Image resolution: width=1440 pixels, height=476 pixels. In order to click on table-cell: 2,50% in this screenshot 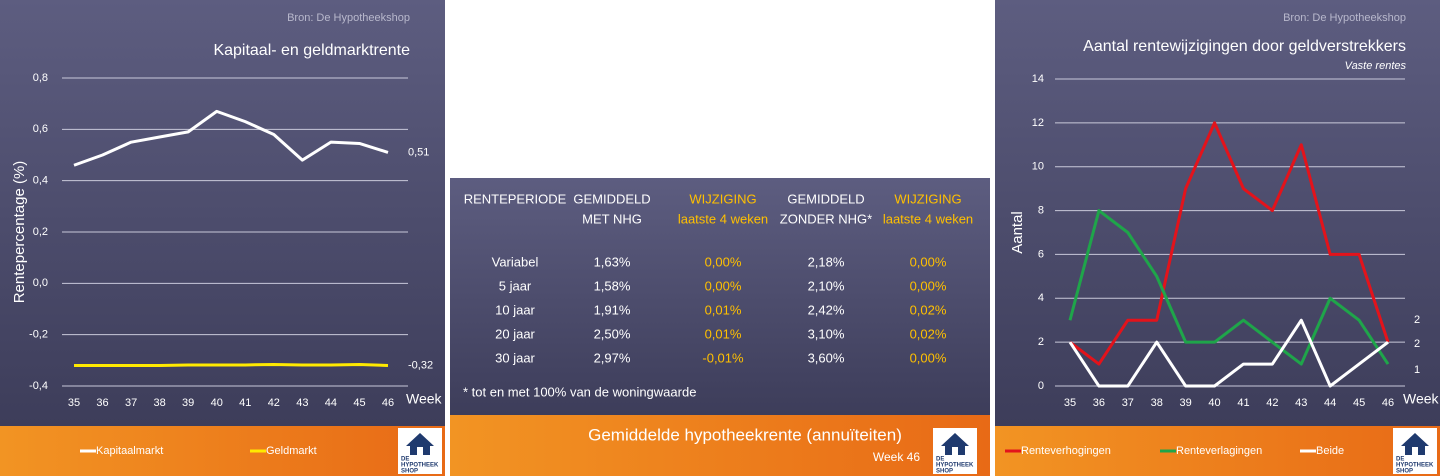, I will do `click(612, 333)`.